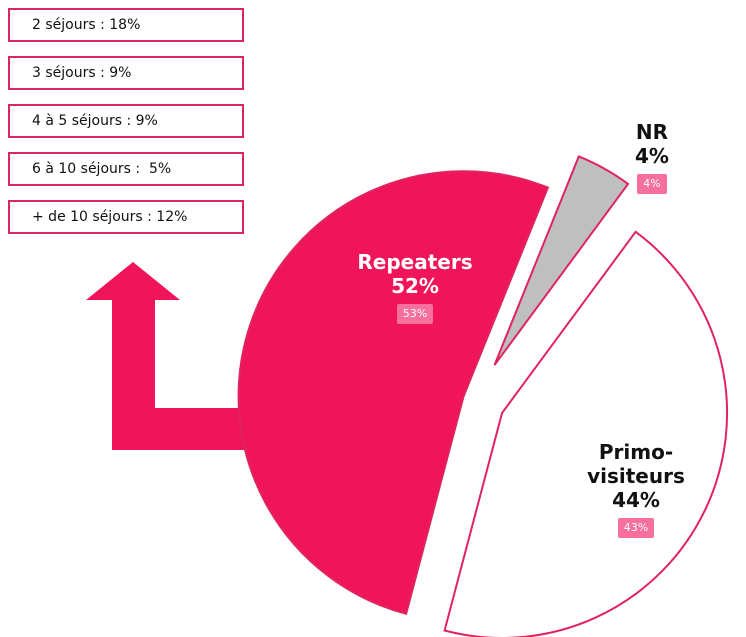 This screenshot has width=746, height=637. I want to click on breakdown-box: 2 séjours : 18%, so click(126, 25).